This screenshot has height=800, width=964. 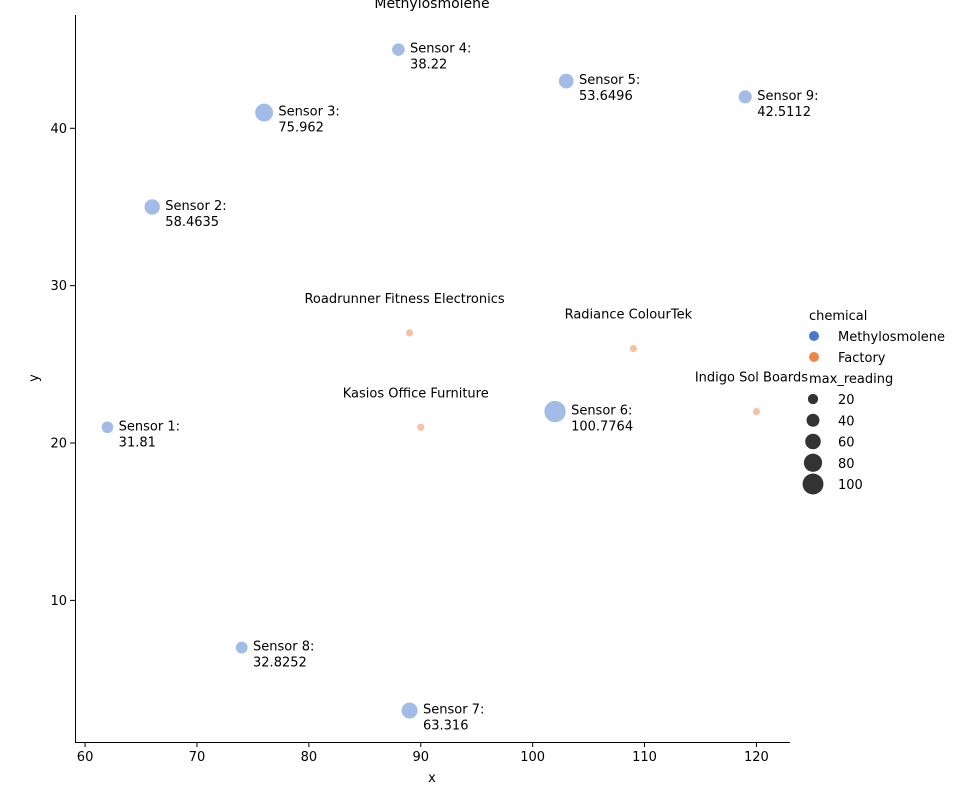 I want to click on x-axis-title: x, so click(x=432, y=778).